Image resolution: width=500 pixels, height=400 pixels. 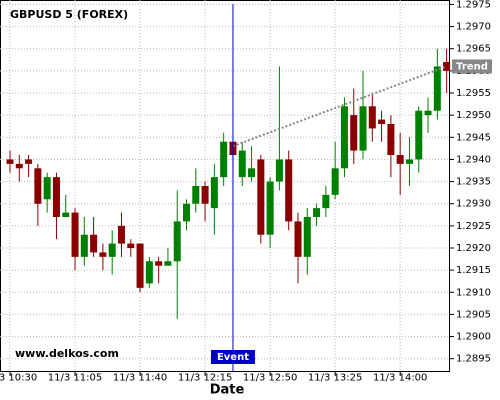 I want to click on chart-title: GBPUSD 5 (FOREX), so click(x=69, y=14).